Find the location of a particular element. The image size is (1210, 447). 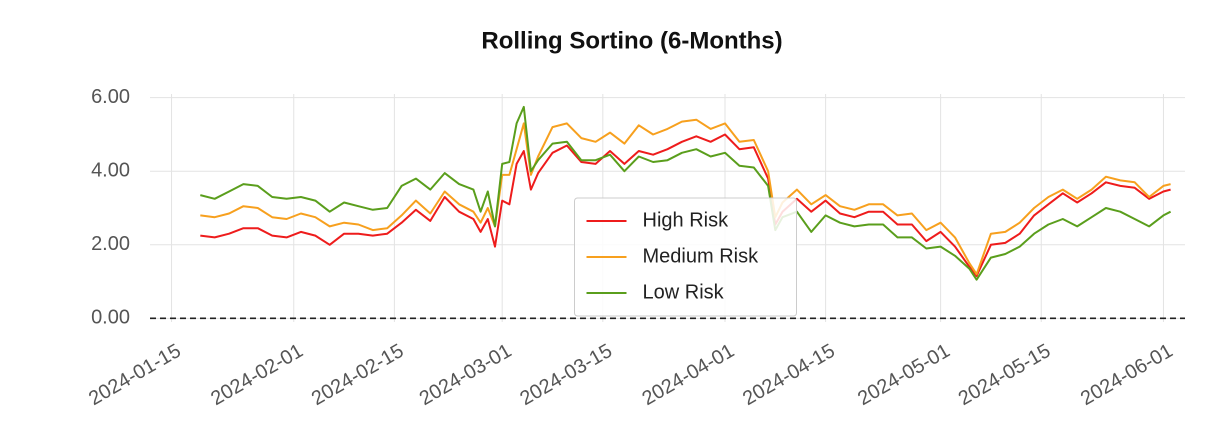

x-tick-label: 2024-01-15 is located at coordinates (135, 375).